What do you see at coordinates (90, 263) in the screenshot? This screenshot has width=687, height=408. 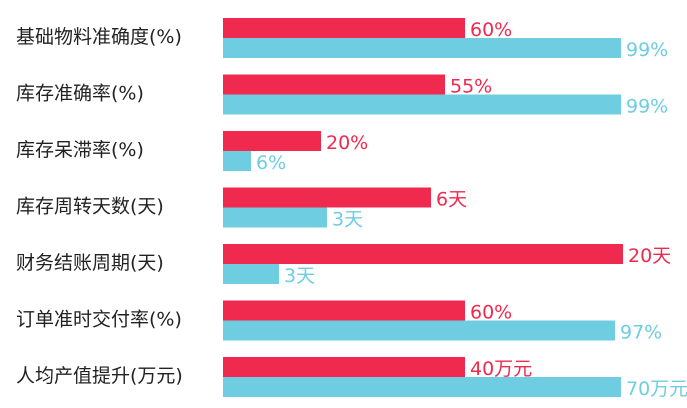 I see `category-label: 财务结账周期(天)` at bounding box center [90, 263].